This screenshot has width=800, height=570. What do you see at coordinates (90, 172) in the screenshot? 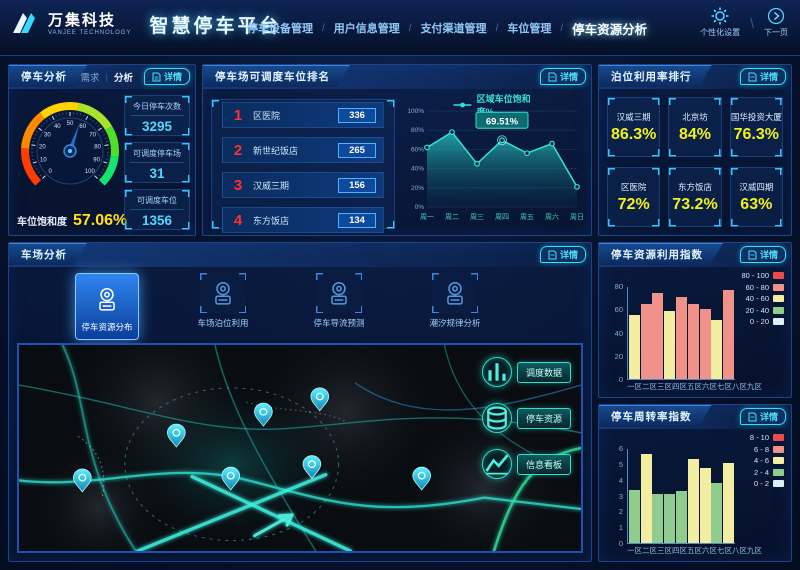
I see `svg-text: 100` at bounding box center [90, 172].